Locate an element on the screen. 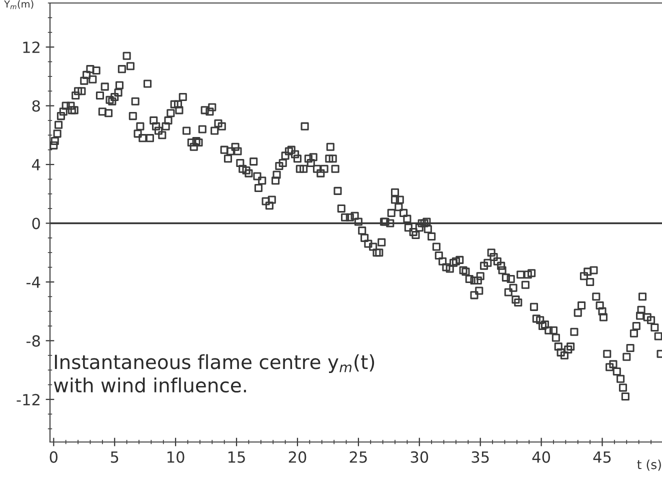  y-tick-label: -4 is located at coordinates (33, 282).